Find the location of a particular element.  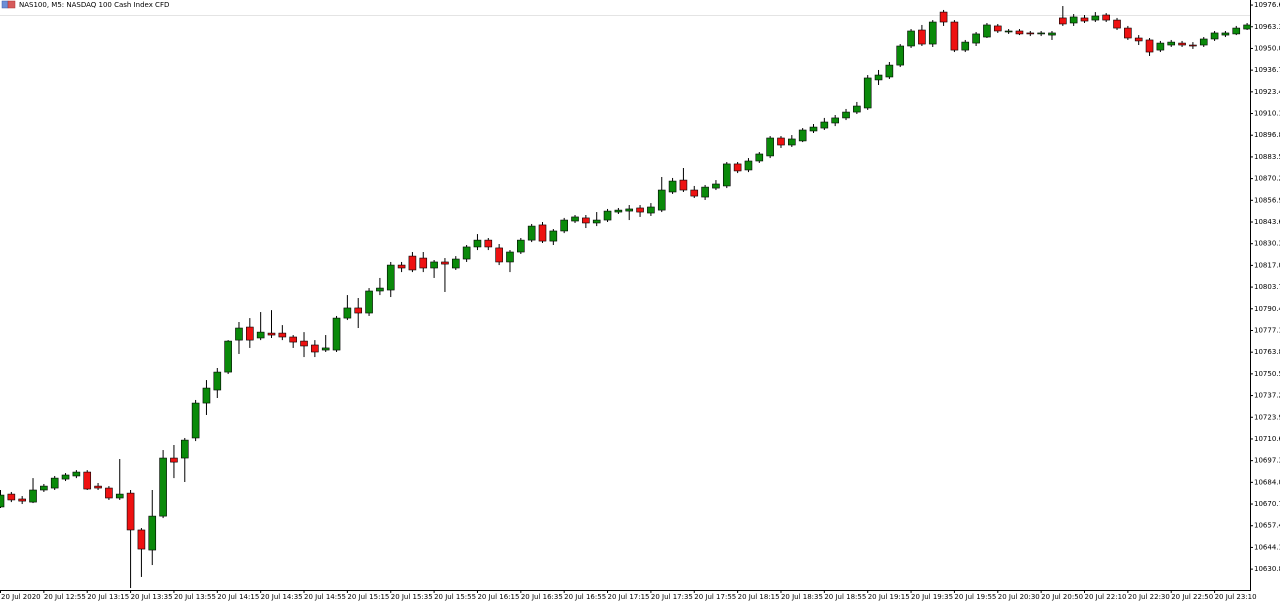

x-tick-label: 20 Jul 20:50 is located at coordinates (1062, 597).